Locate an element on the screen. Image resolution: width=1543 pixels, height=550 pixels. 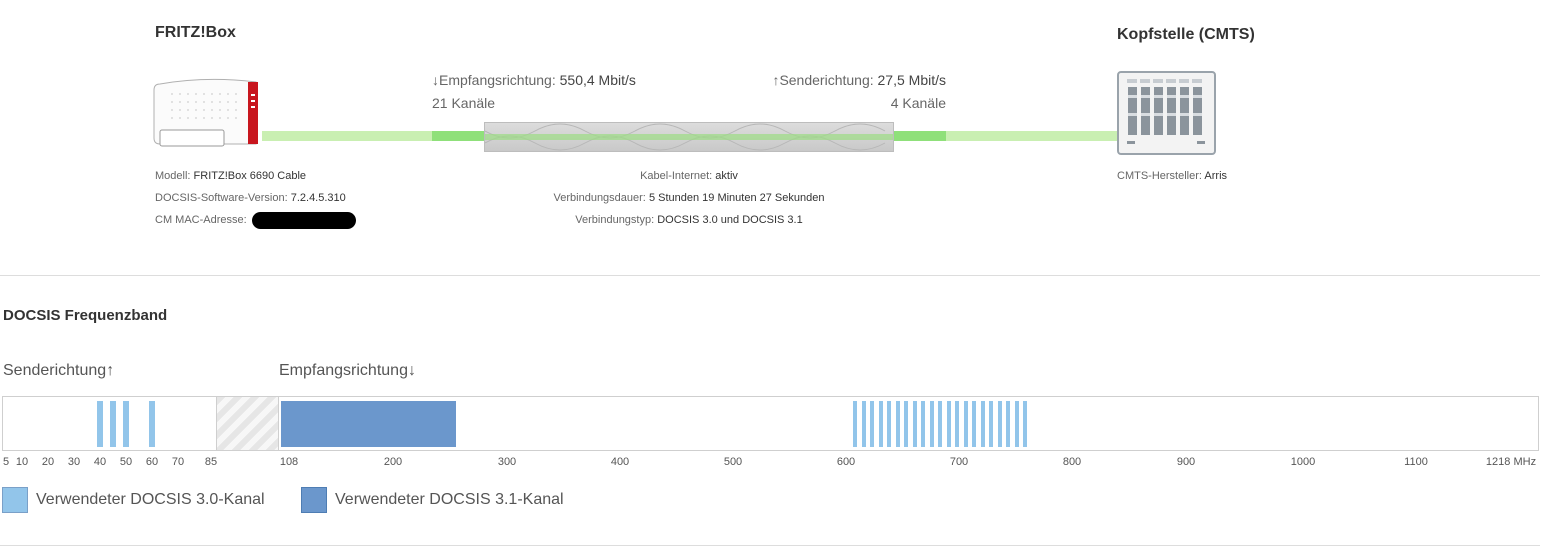
unused-band is located at coordinates (247, 423).